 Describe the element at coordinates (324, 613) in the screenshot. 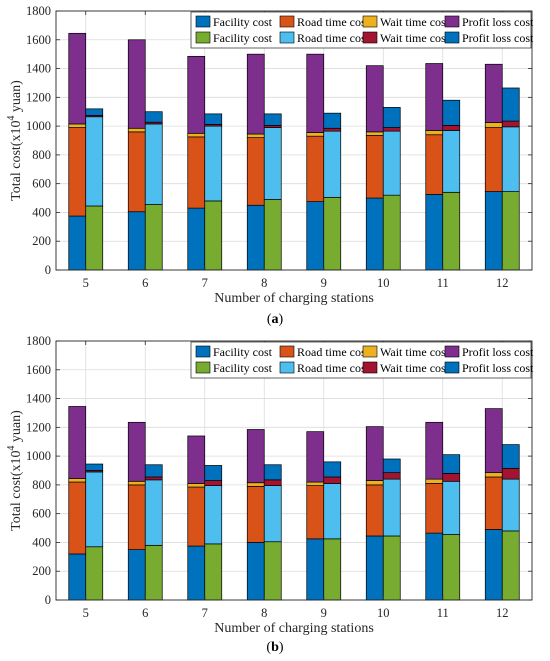

I see `x-tick-label: 9` at that location.